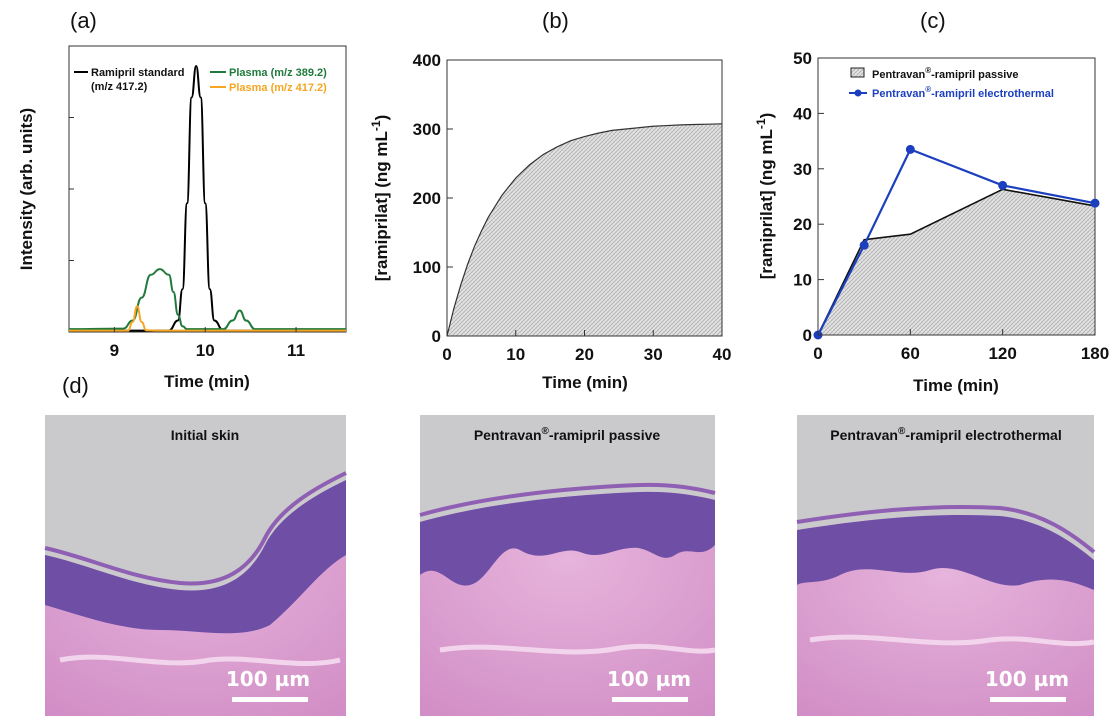 This screenshot has width=1112, height=716. I want to click on micrograph-2-scale-bar, so click(650, 699).